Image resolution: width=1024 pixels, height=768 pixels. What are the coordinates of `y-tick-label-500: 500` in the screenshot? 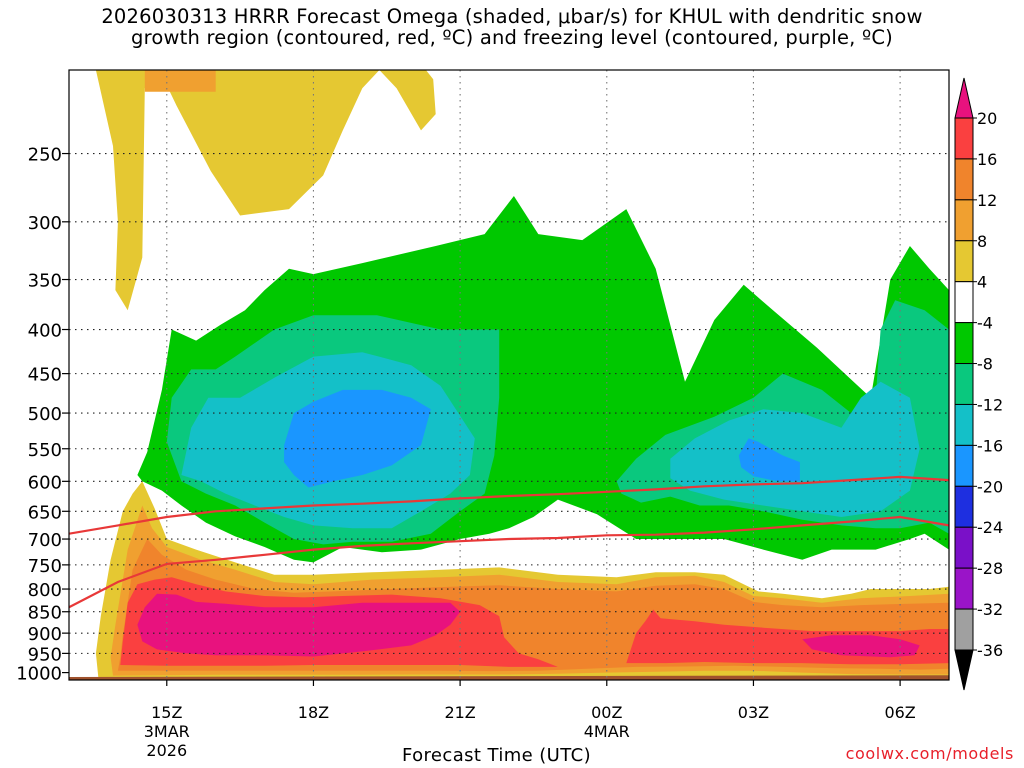 It's located at (45, 414).